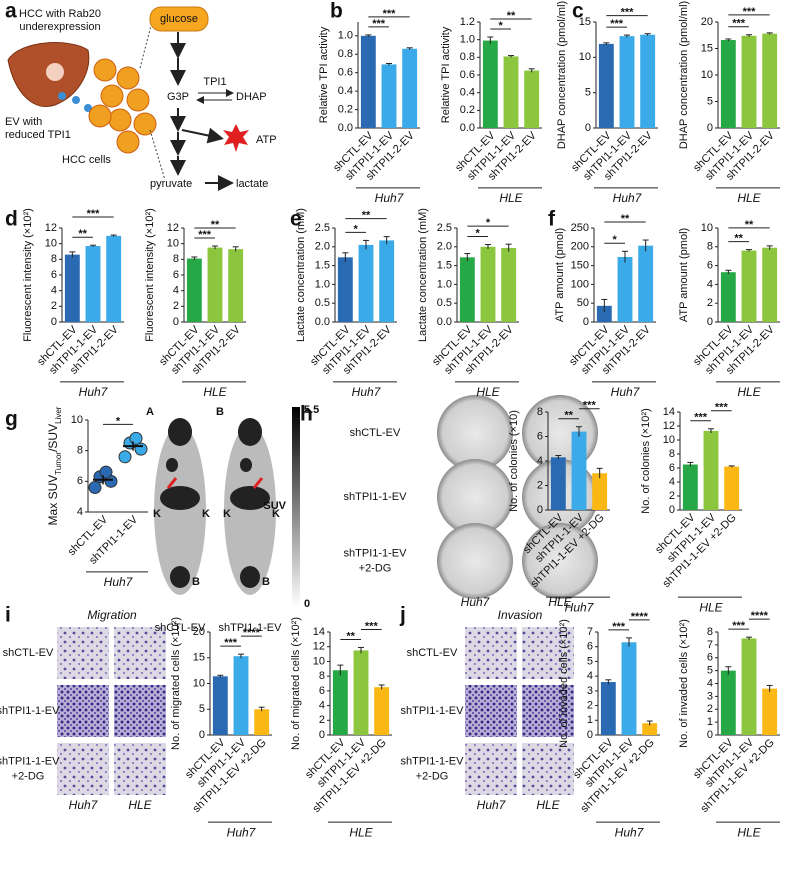 The image size is (800, 879). Describe the element at coordinates (84, 805) in the screenshot. I see `column-label: Huh7` at that location.